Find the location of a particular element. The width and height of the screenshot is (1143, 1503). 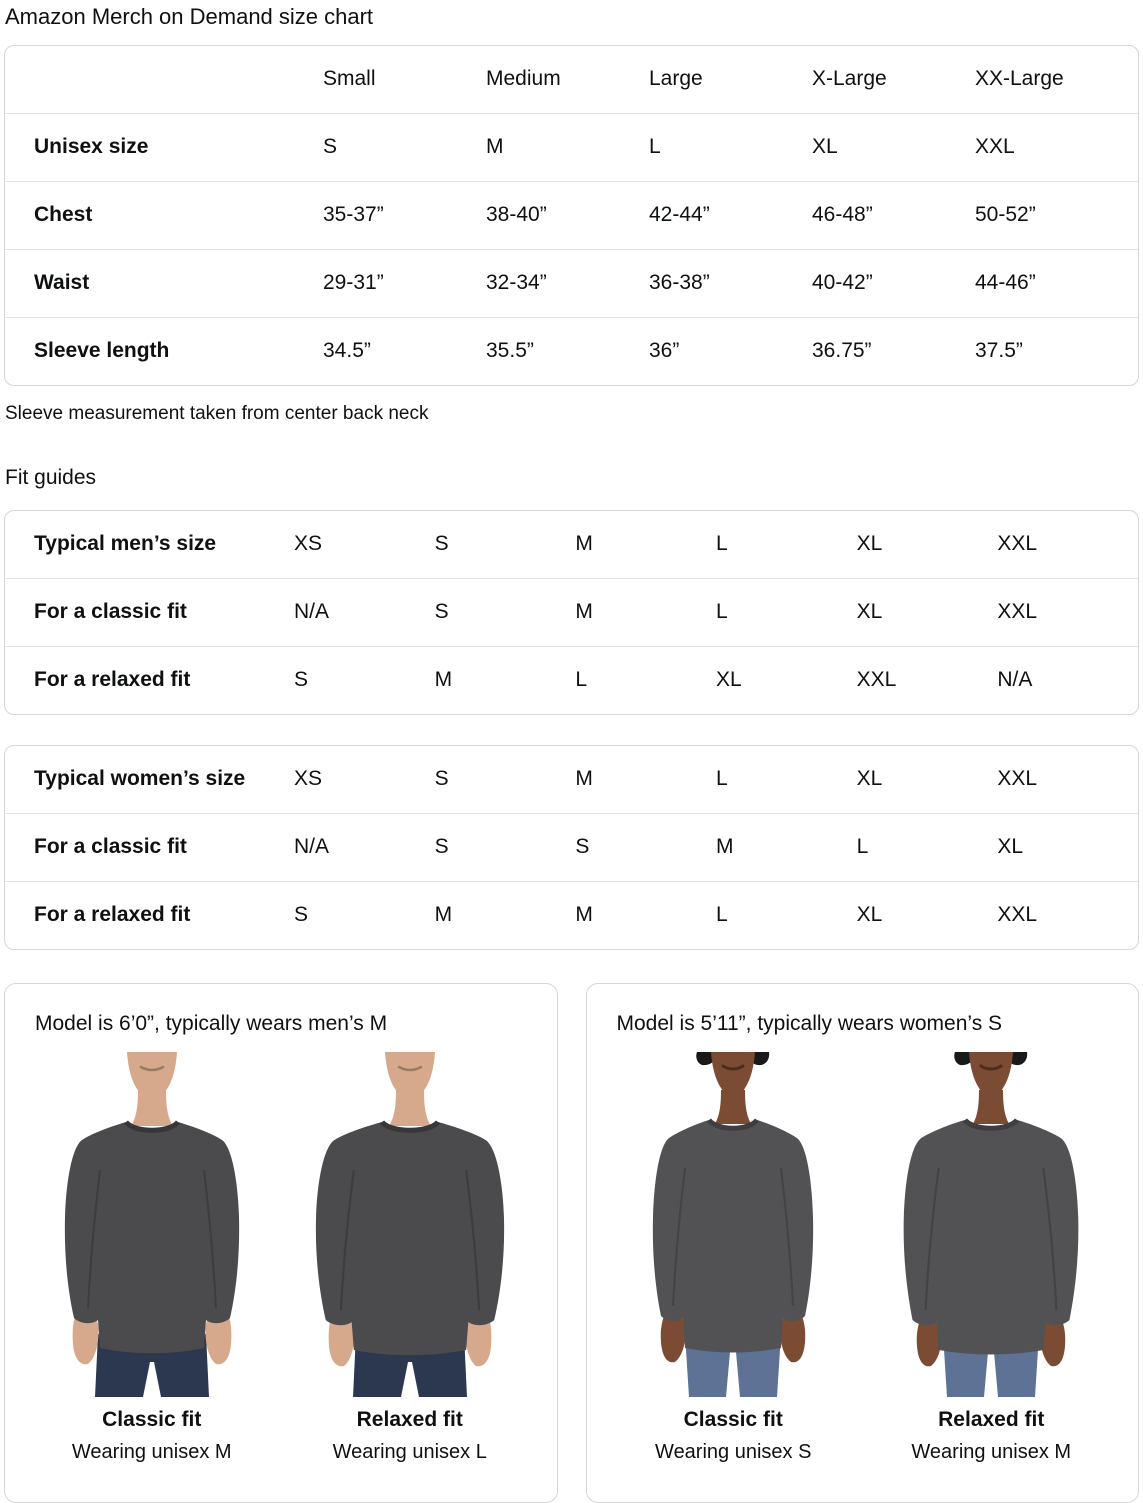

size-cell: 50-52” is located at coordinates (1005, 214).